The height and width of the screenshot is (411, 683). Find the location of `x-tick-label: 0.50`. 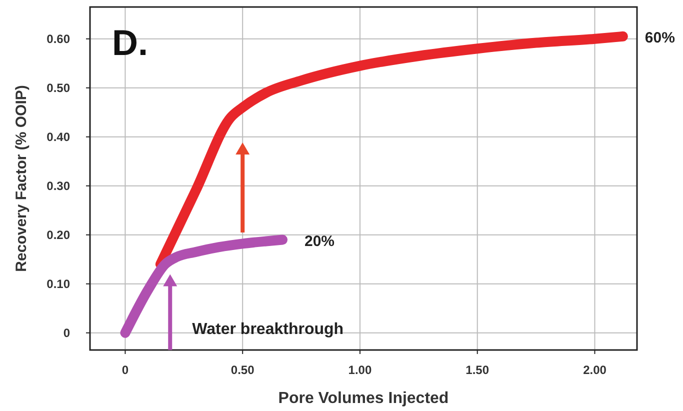

x-tick-label: 0.50 is located at coordinates (242, 370).